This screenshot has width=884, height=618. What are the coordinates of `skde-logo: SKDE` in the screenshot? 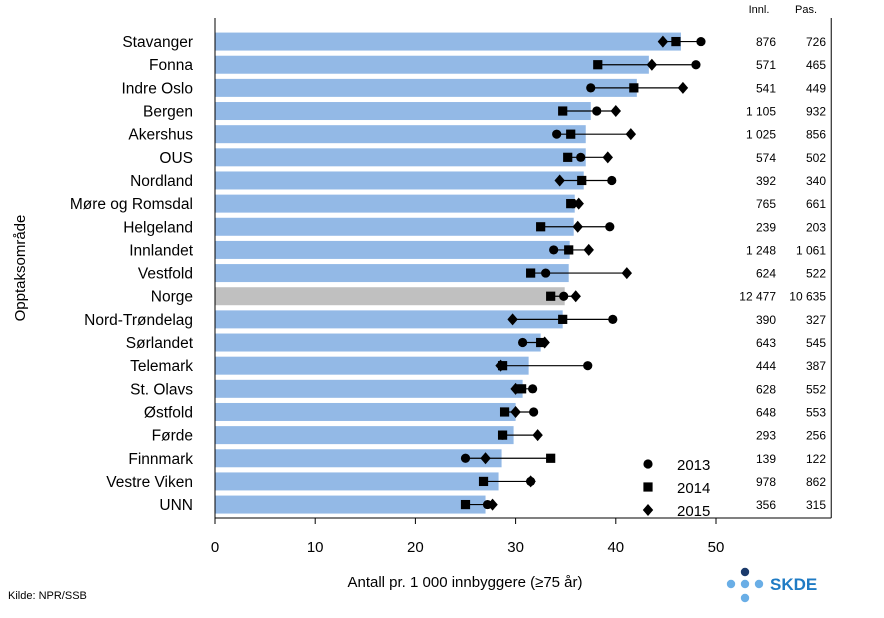 It's located at (771, 585).